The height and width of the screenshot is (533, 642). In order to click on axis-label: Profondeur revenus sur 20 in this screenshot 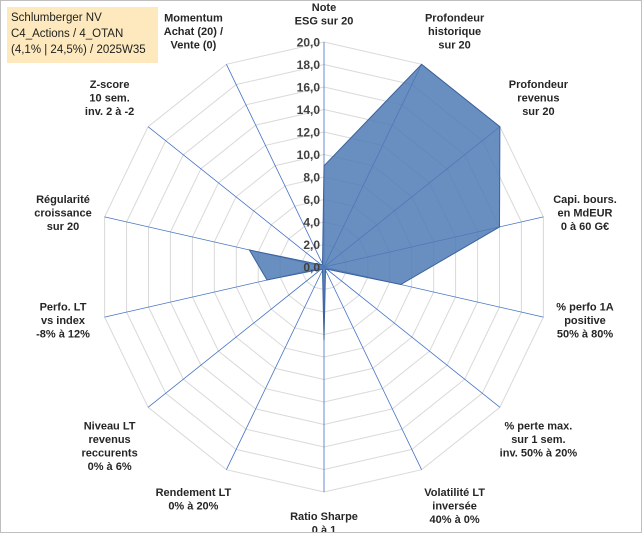, I will do `click(539, 98)`.